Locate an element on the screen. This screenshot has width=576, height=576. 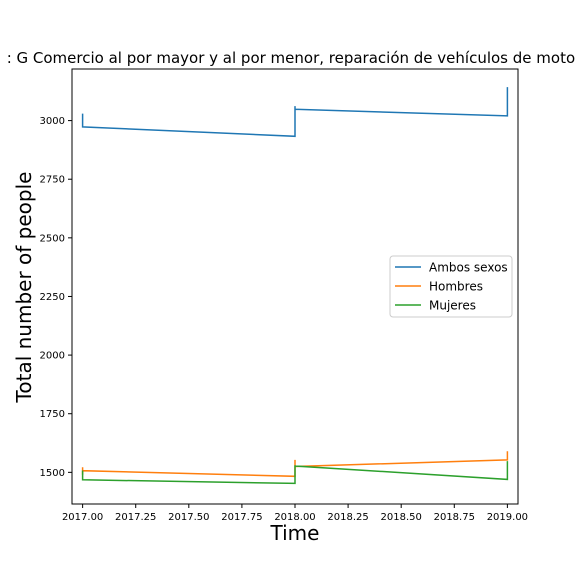
legend-label-2: Mujeres is located at coordinates (452, 306).